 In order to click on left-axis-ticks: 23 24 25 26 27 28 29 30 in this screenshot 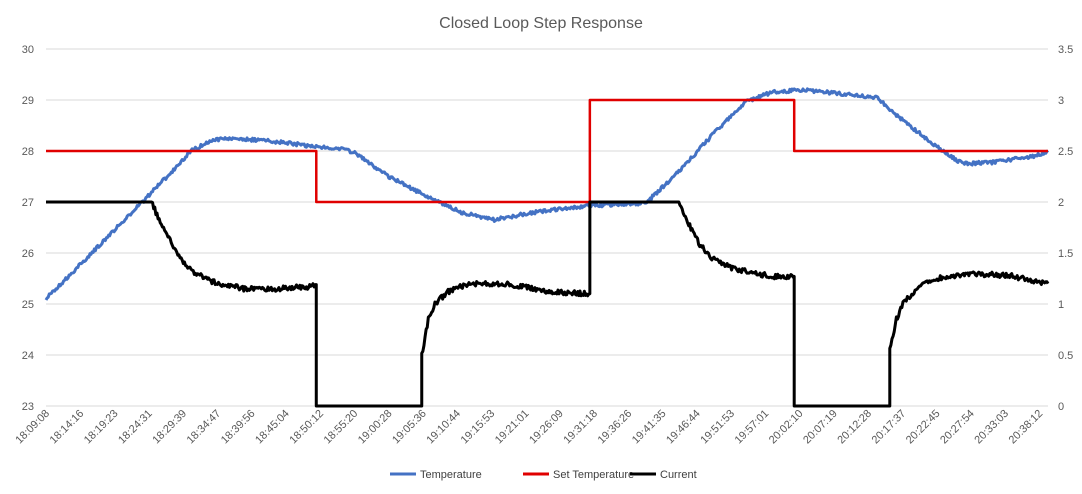, I will do `click(28, 228)`.